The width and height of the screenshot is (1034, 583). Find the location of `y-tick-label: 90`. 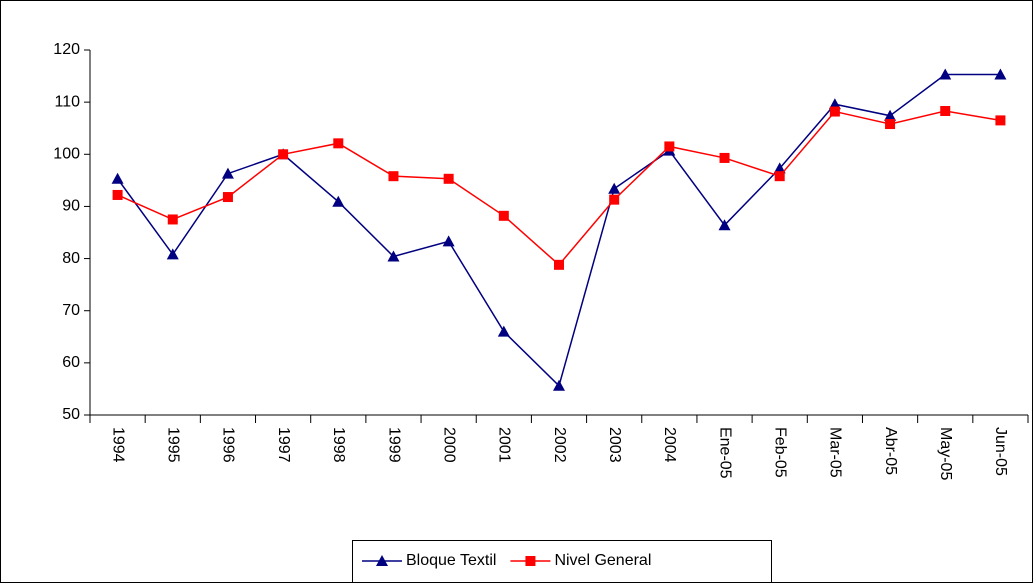

y-tick-label: 90 is located at coordinates (71, 206).